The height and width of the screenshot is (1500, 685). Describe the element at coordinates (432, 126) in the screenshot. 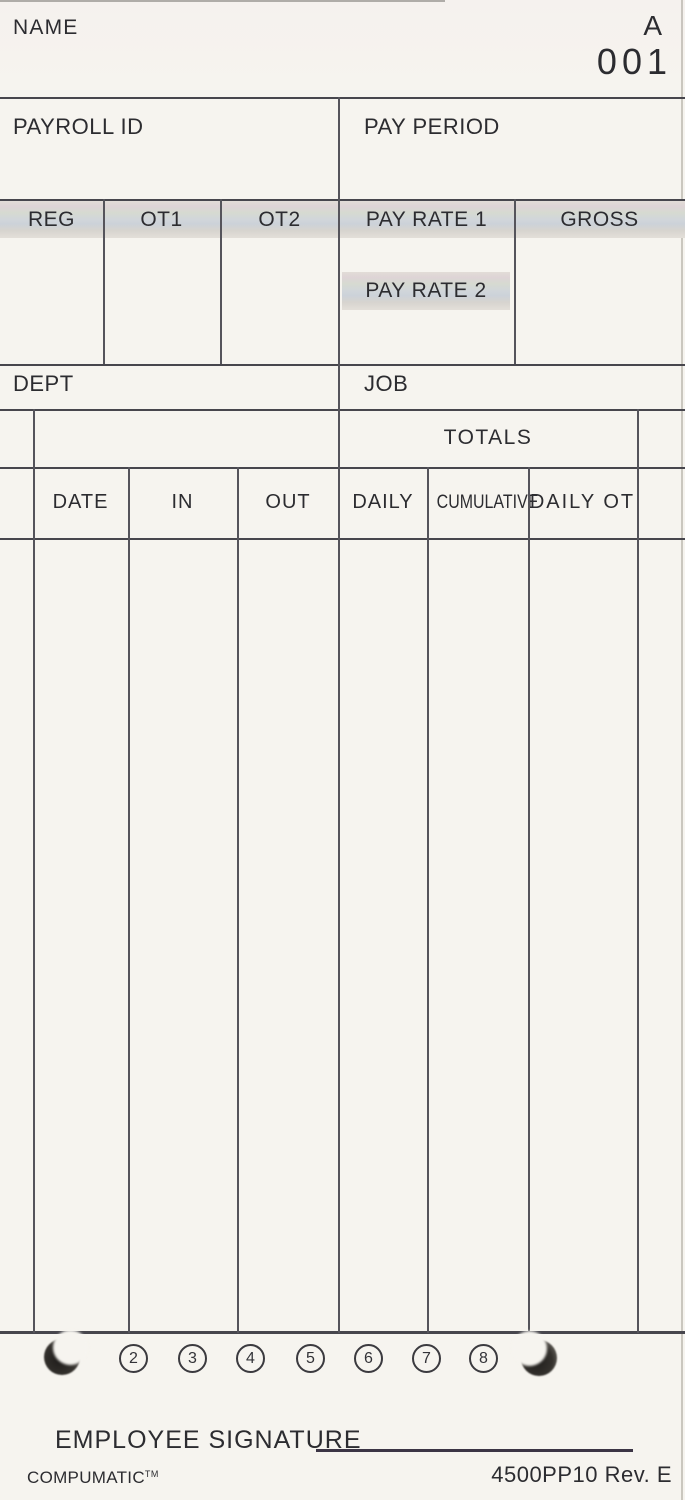

I see `pay-period-label: PAY PERIOD` at that location.